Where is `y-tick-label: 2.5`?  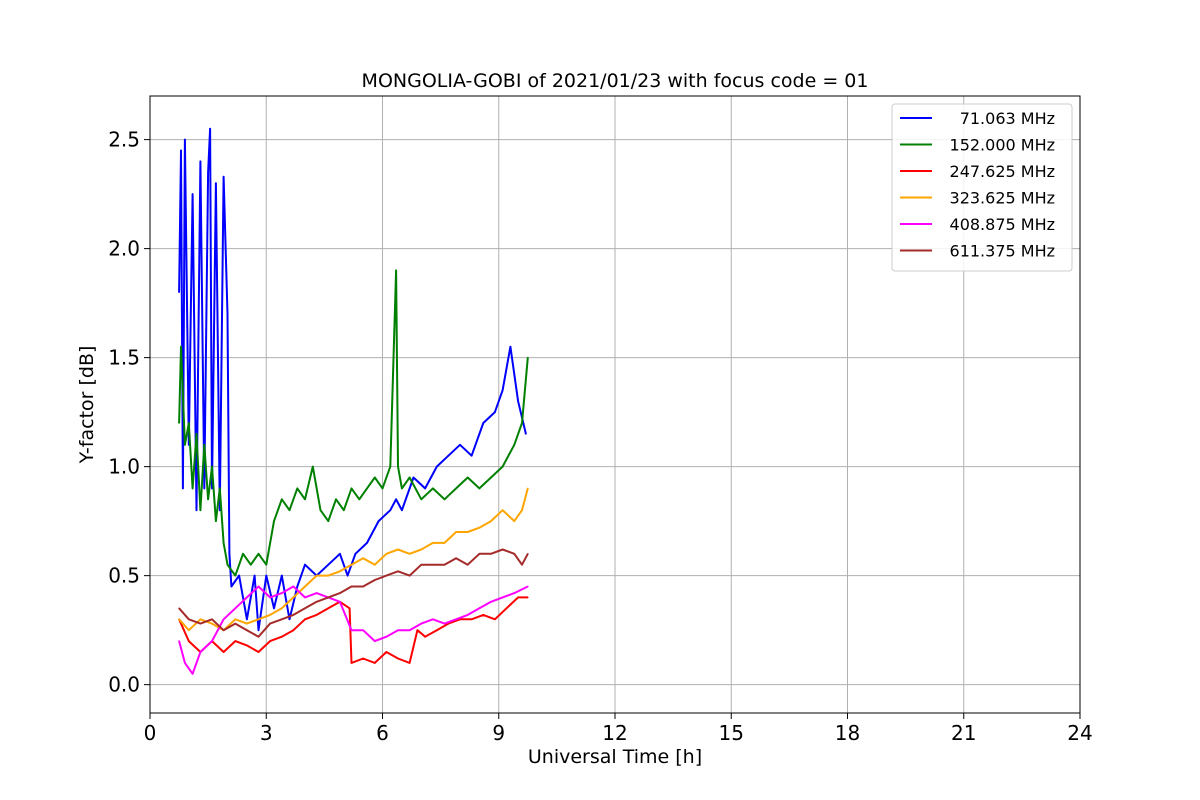
y-tick-label: 2.5 is located at coordinates (124, 140).